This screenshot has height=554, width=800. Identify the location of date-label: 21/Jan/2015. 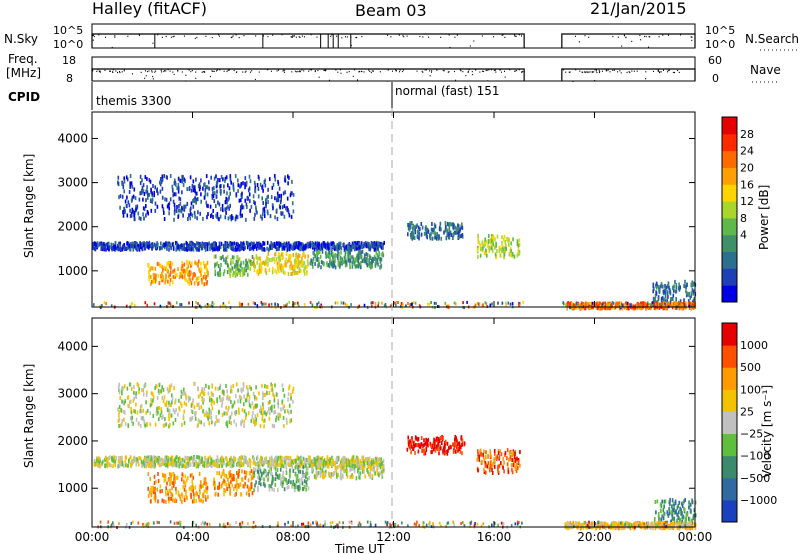
(638, 9).